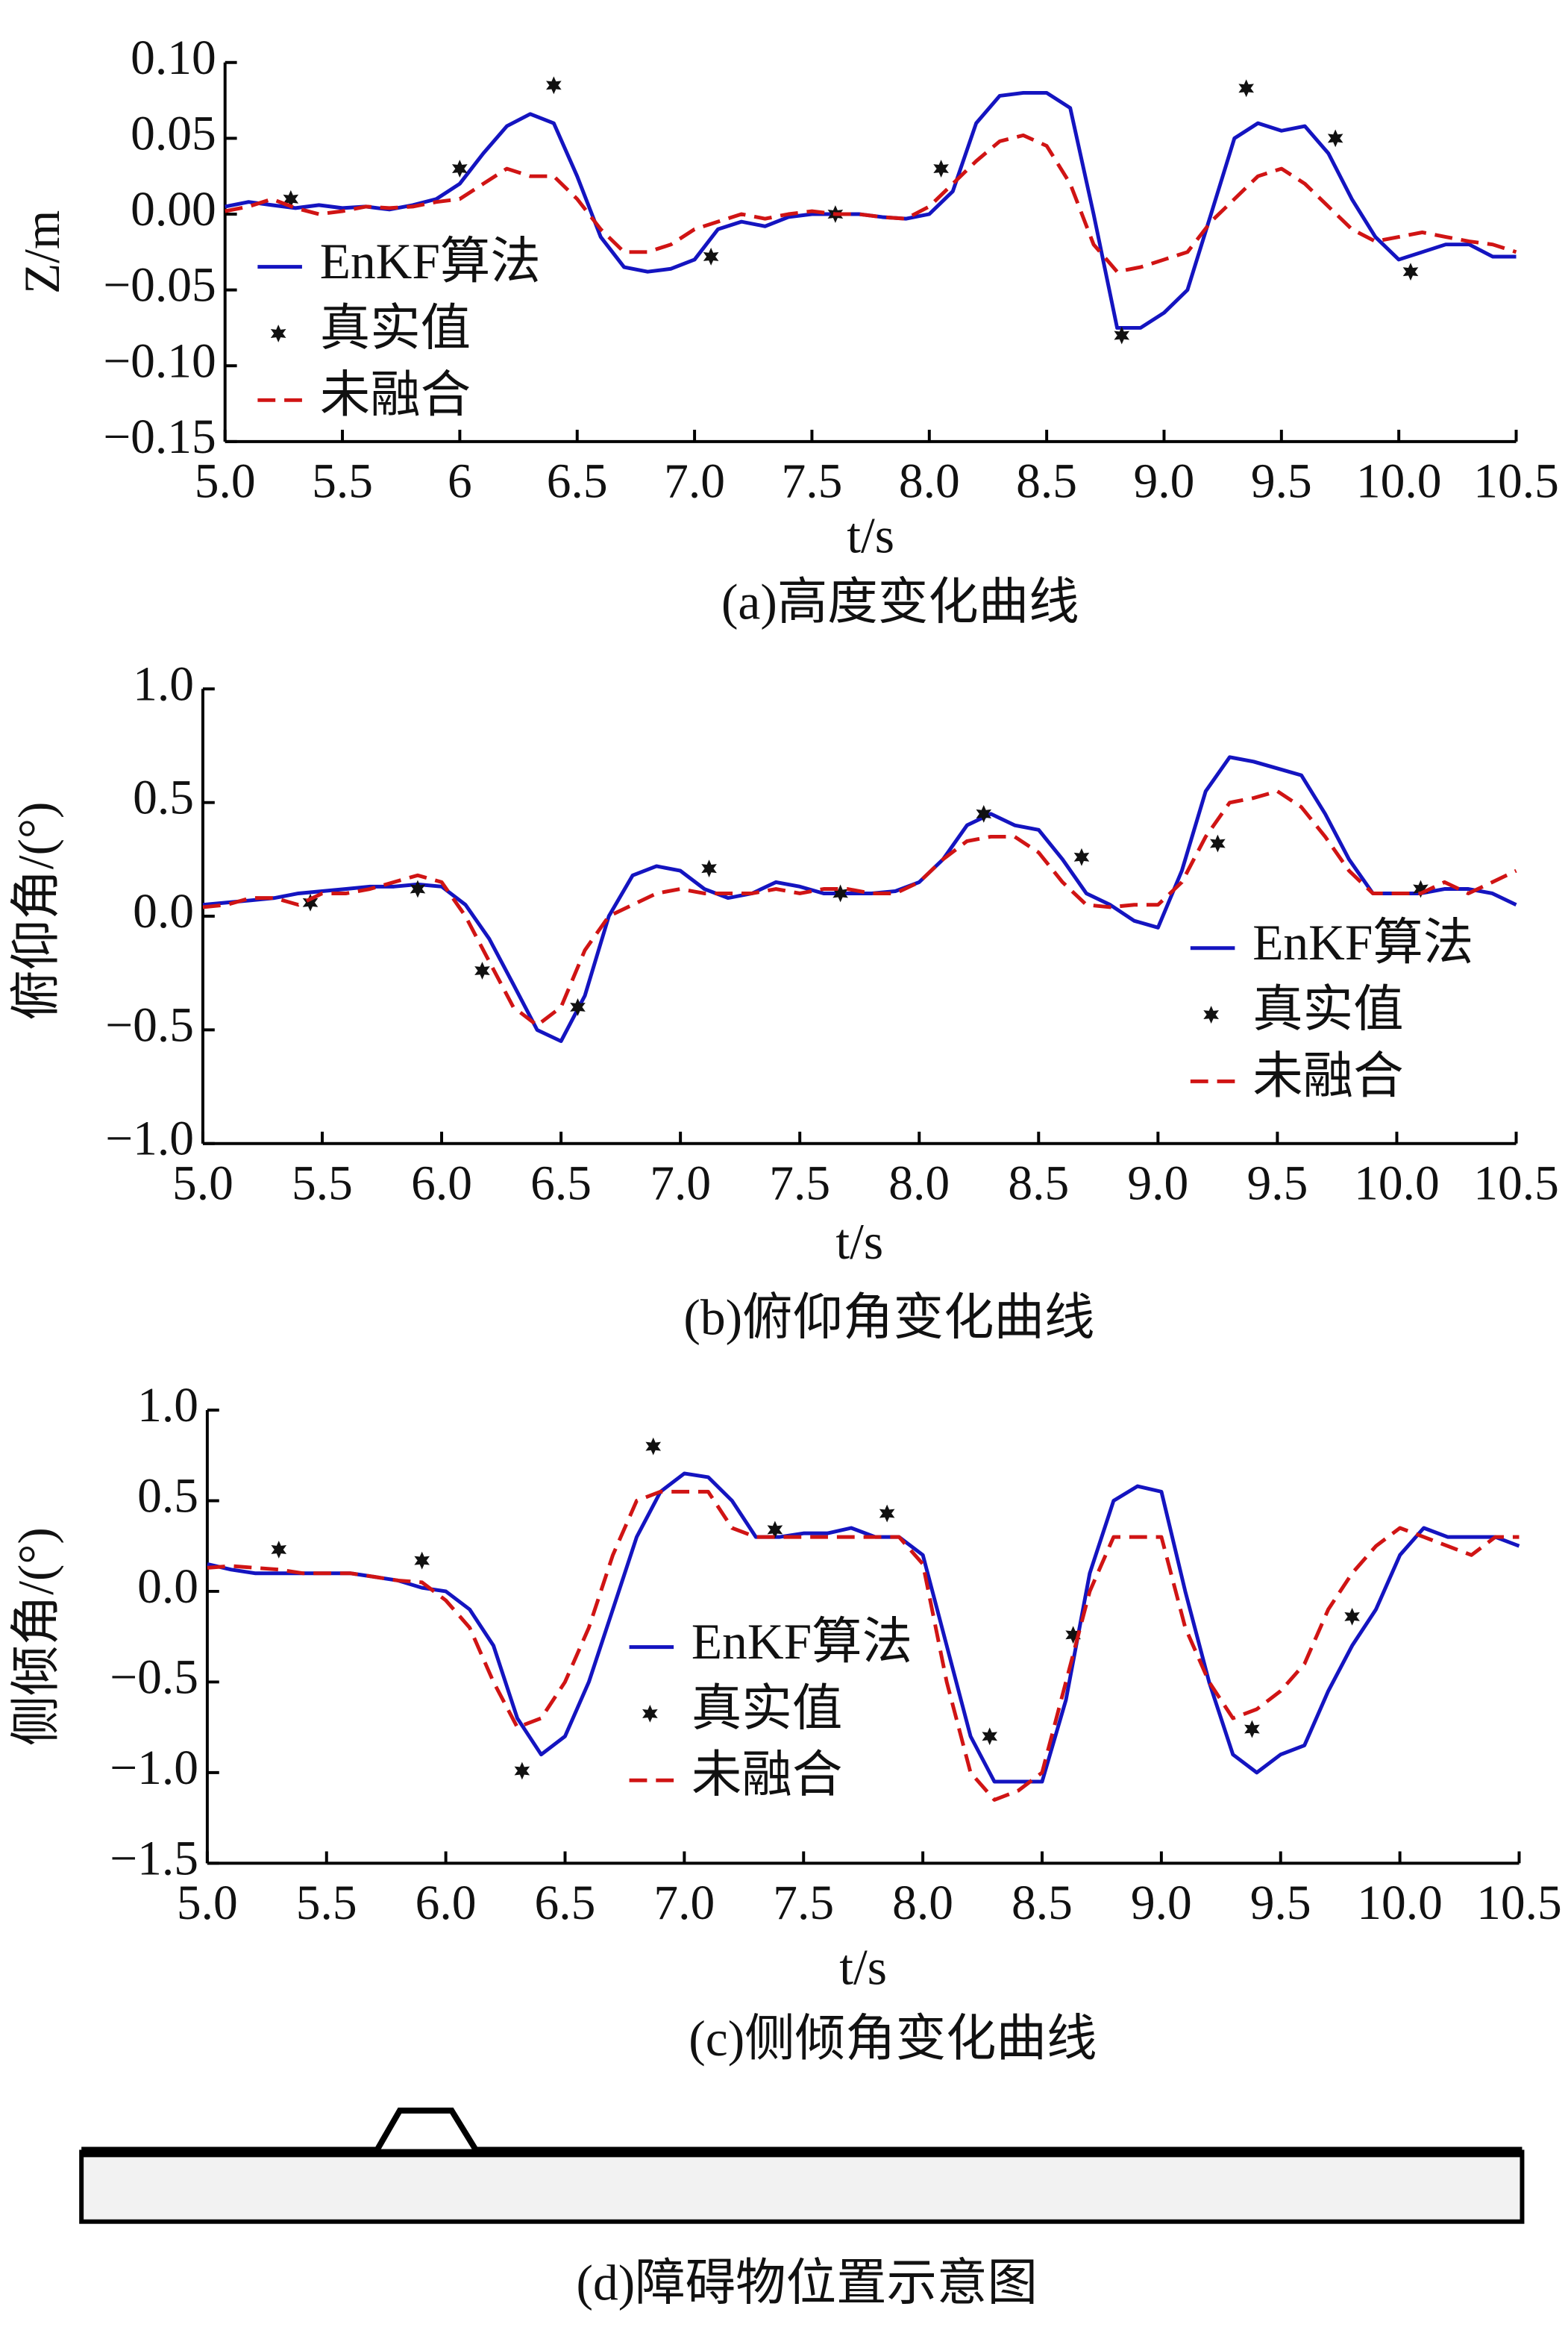  What do you see at coordinates (808, 2283) in the screenshot?
I see `diagram-caption: (d)障碍物位置示意图` at bounding box center [808, 2283].